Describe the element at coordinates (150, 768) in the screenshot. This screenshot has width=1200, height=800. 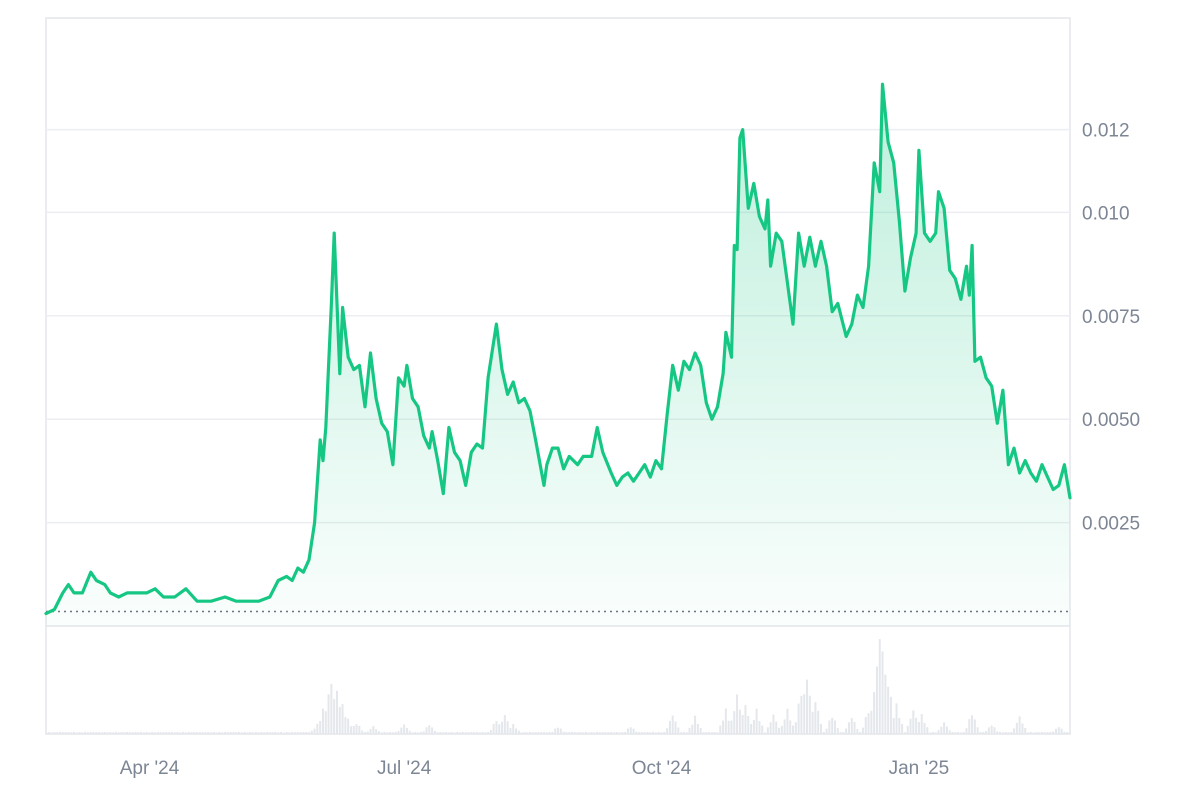
I see `x-tick-label: Apr '24` at that location.